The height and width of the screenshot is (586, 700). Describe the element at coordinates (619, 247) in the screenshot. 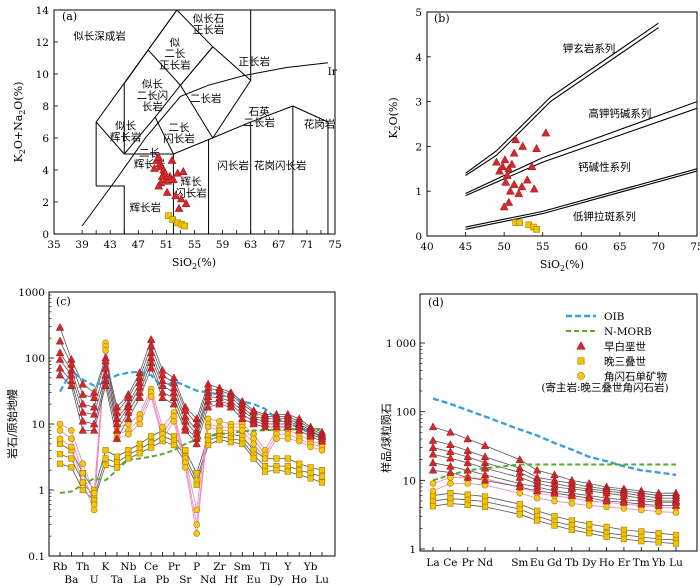

I see `x-tick-label: 65` at that location.